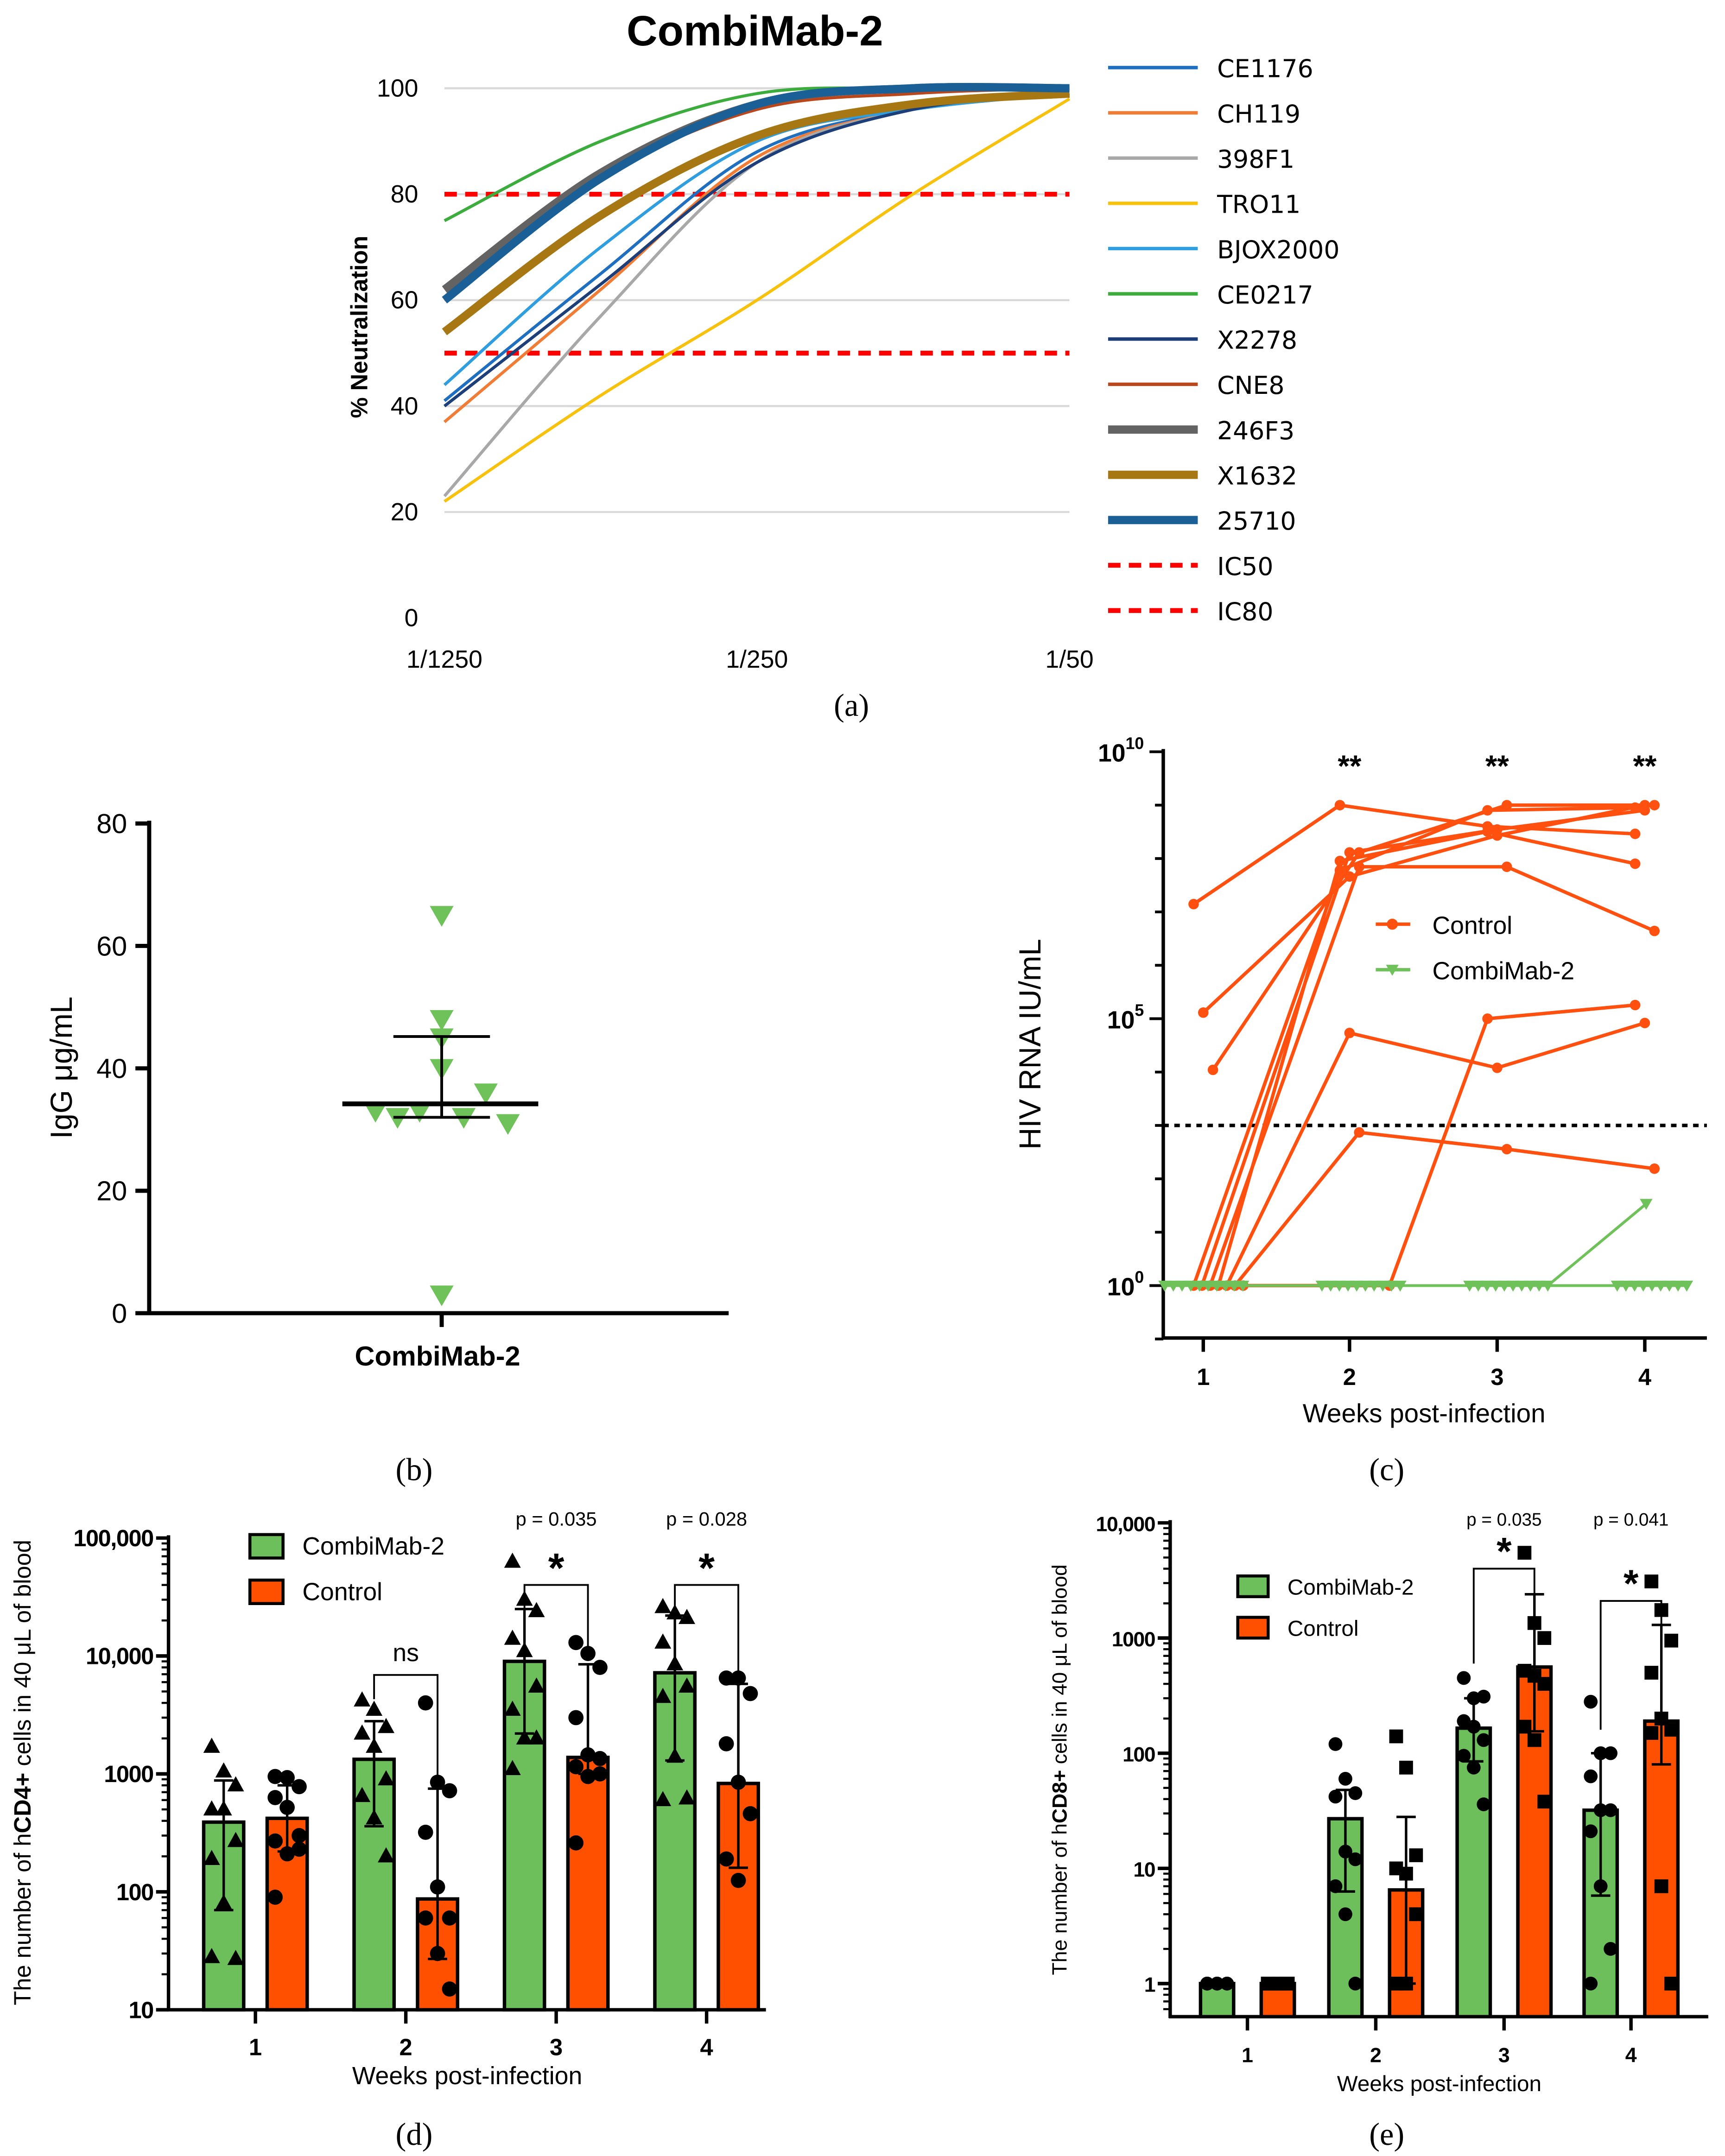  I want to click on y-tick-label: 1, so click(1149, 1985).